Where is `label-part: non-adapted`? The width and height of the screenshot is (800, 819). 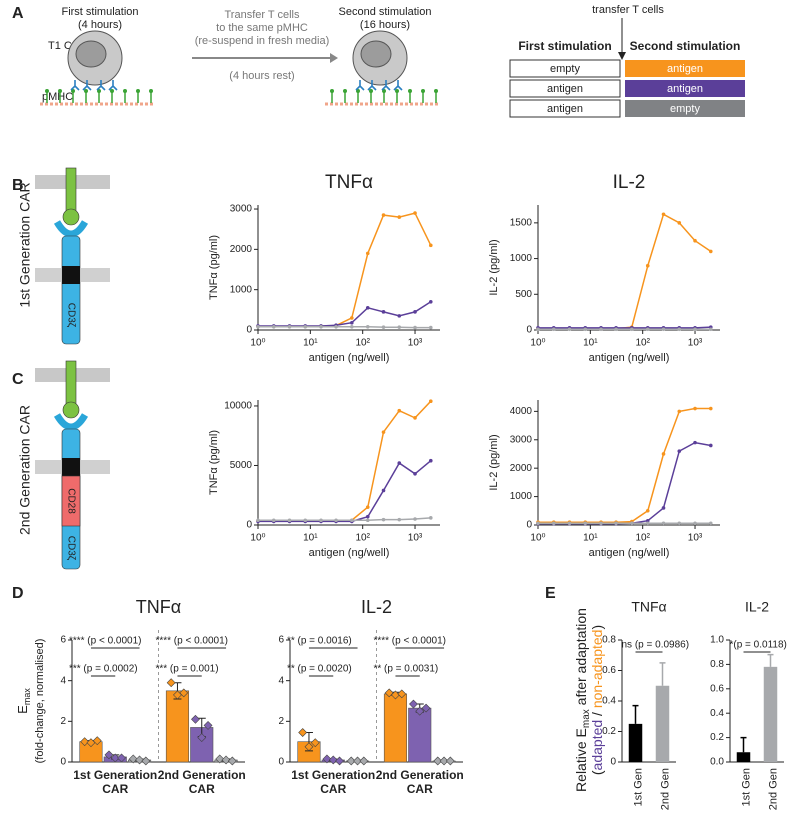 label-part: non-adapted is located at coordinates (597, 669).